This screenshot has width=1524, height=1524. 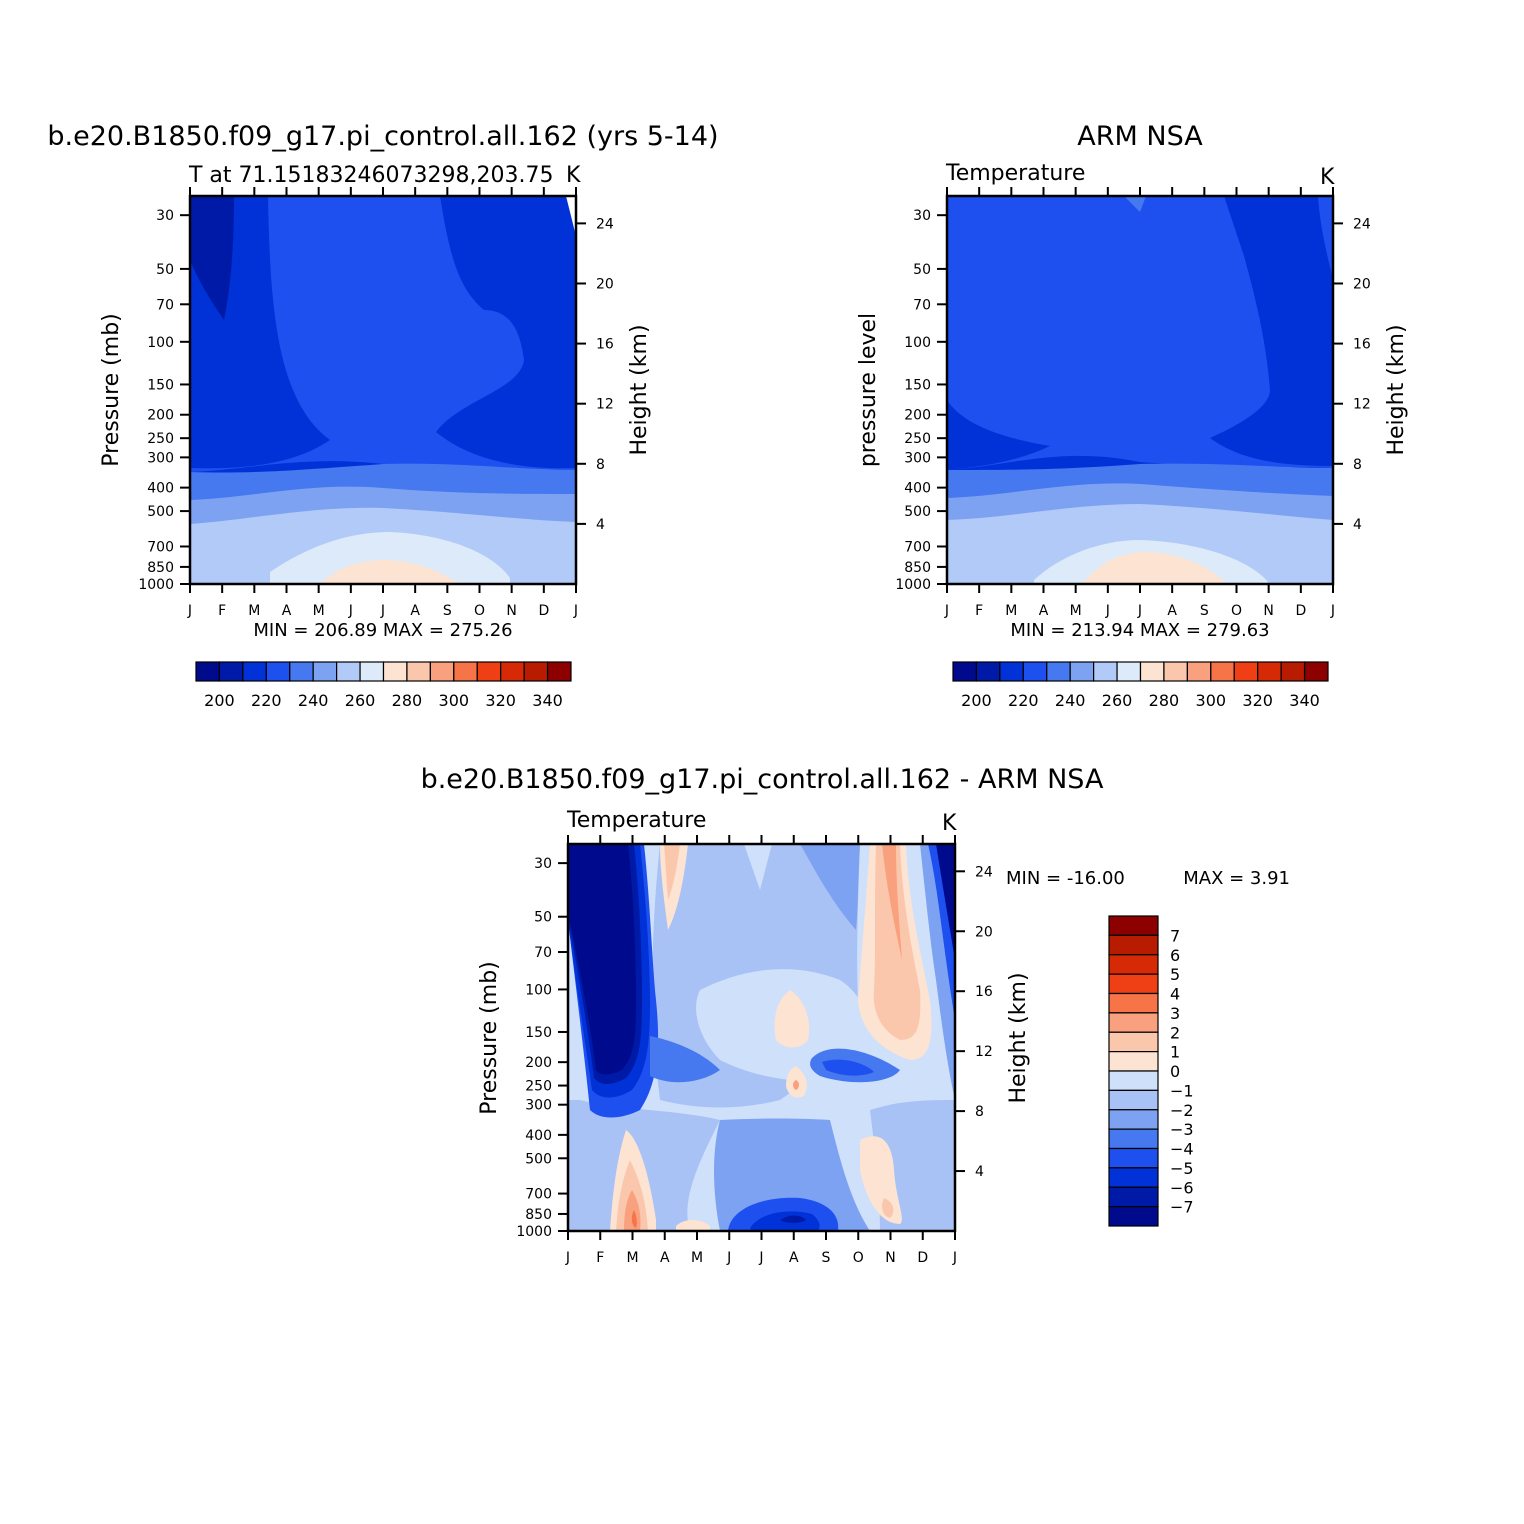 I want to click on y-tick-label: 850, so click(x=917, y=568).